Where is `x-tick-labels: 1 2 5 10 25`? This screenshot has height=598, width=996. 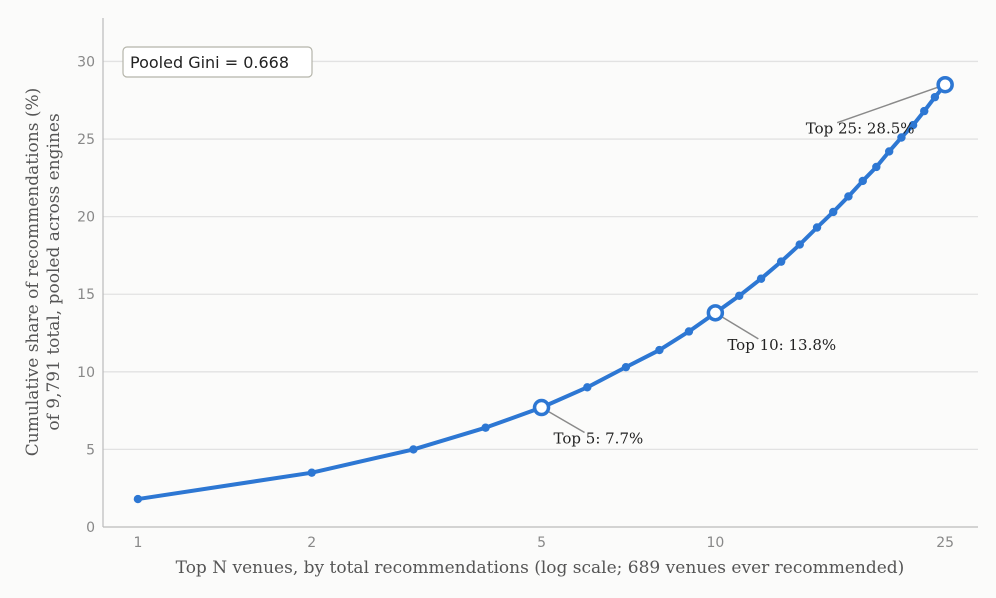
x-tick-labels: 1 2 5 10 25 is located at coordinates (543, 543).